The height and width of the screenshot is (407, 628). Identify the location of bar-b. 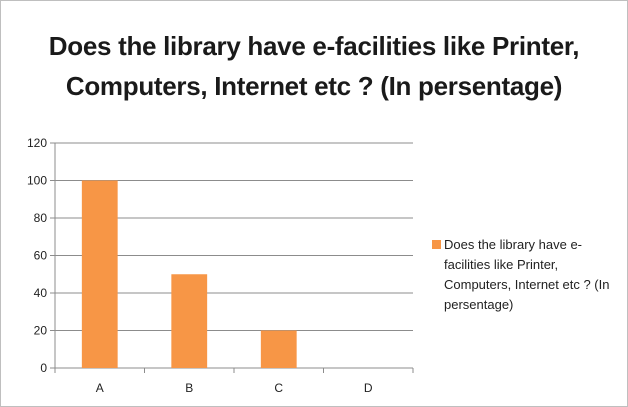
(189, 321).